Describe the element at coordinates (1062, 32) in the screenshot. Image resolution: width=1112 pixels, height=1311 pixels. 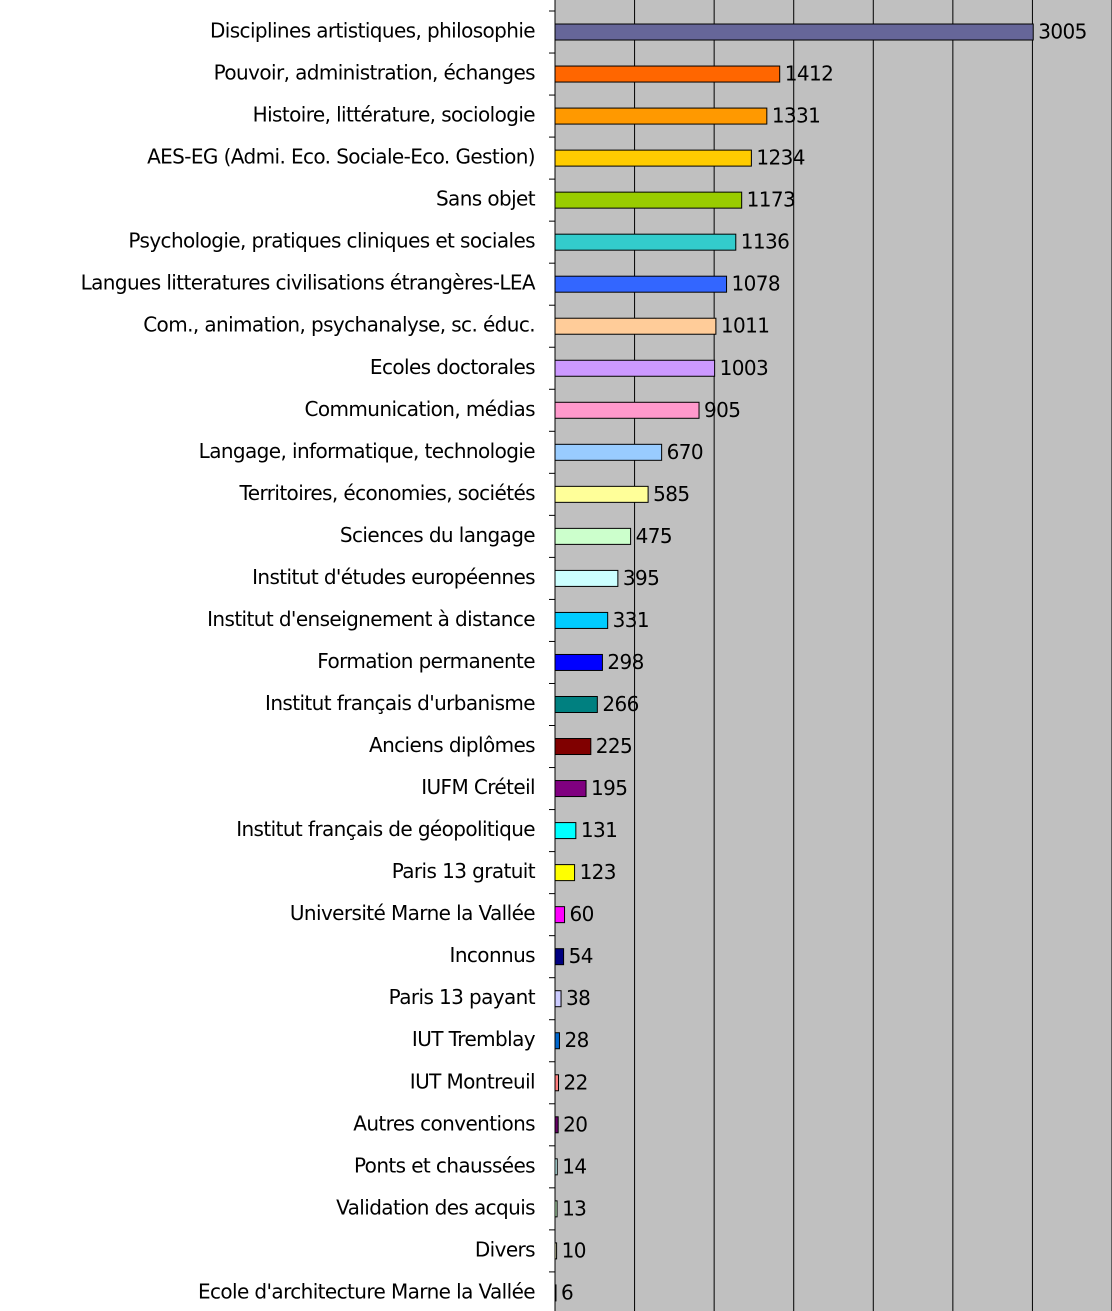
I see `value-label: 3005` at that location.